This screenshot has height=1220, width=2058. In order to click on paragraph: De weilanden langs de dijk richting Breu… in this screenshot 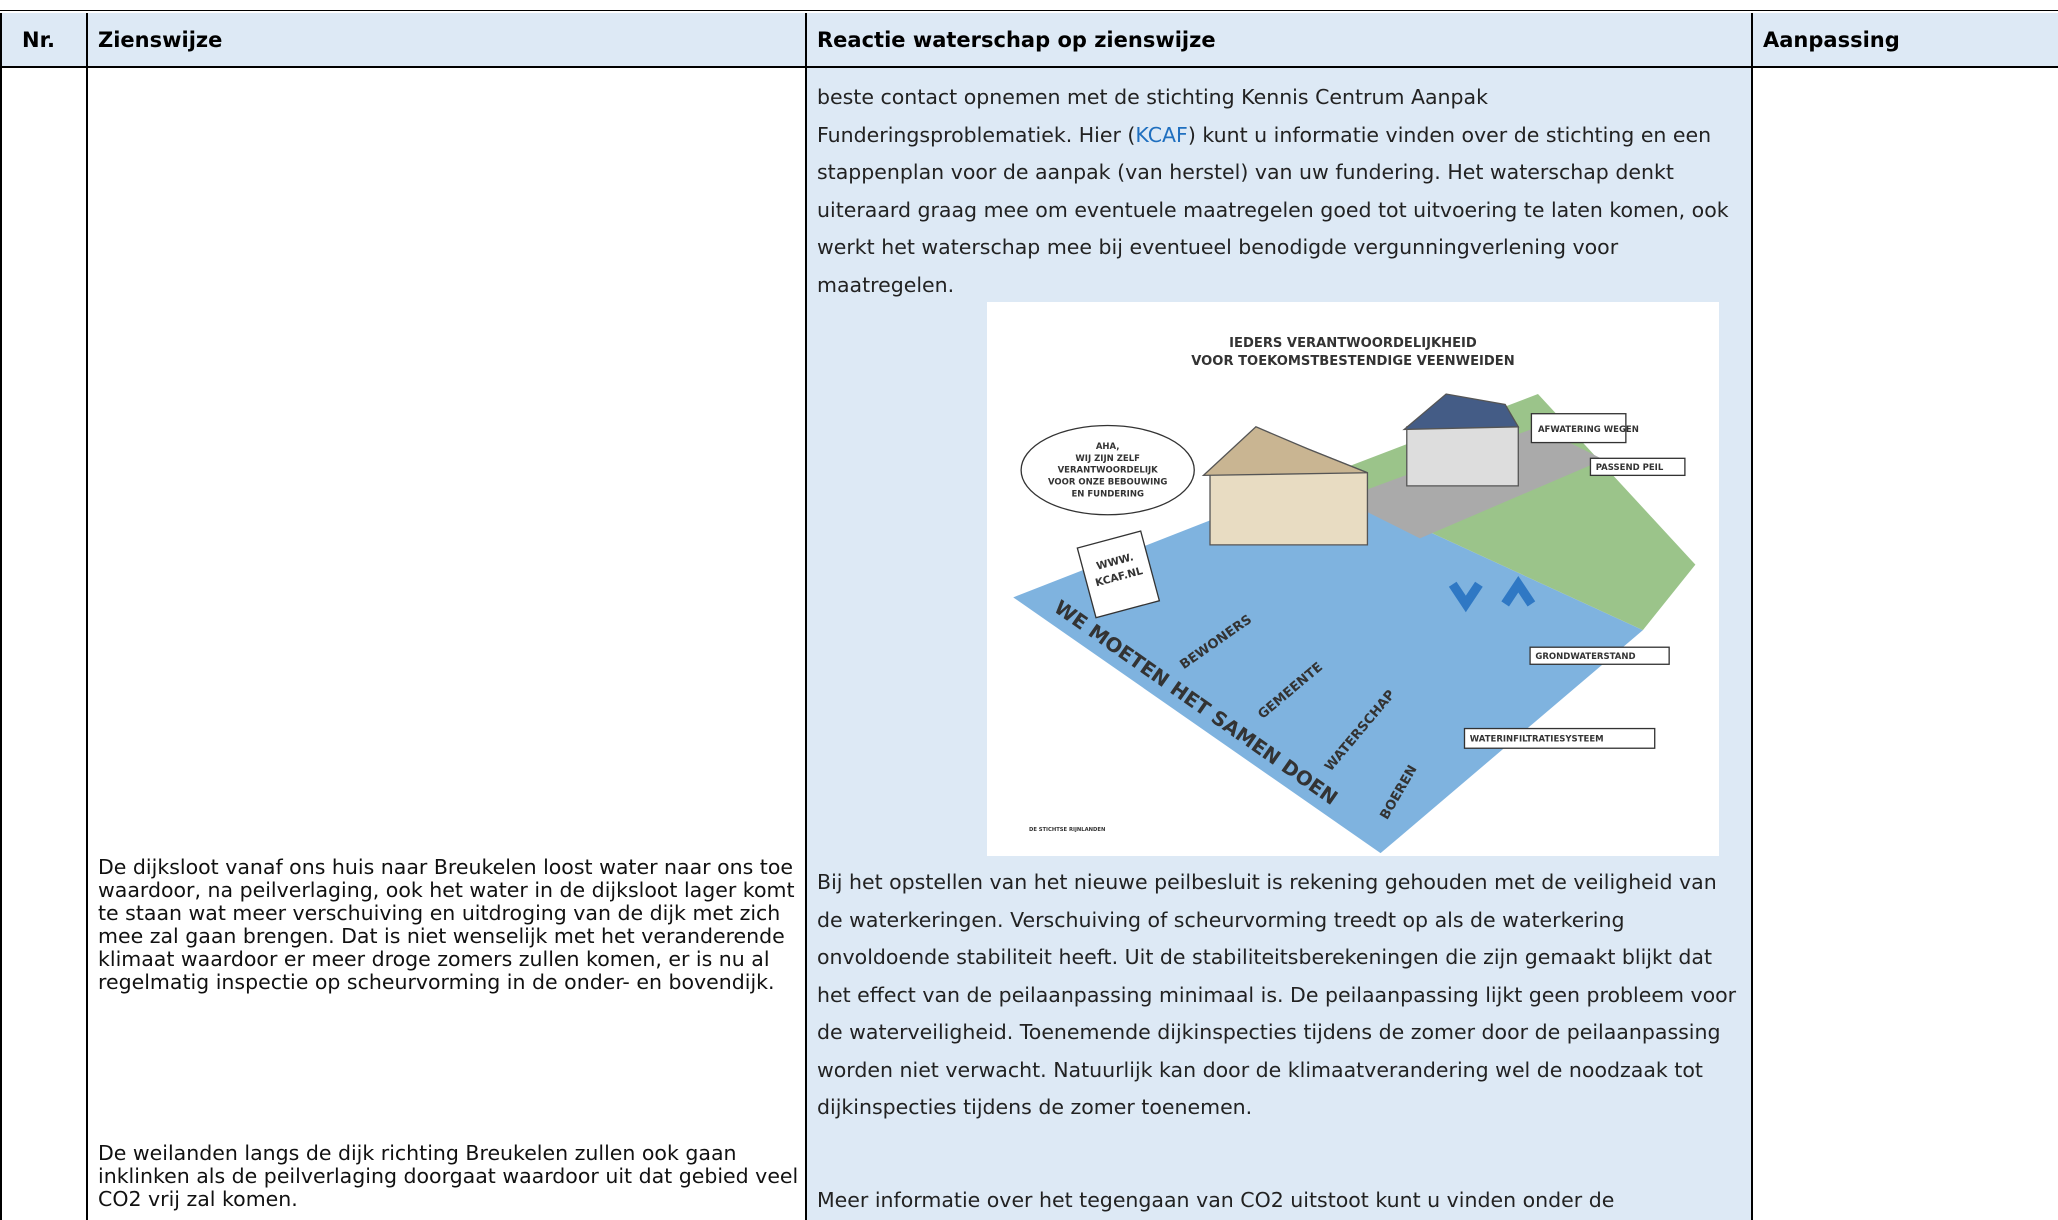, I will do `click(448, 1176)`.